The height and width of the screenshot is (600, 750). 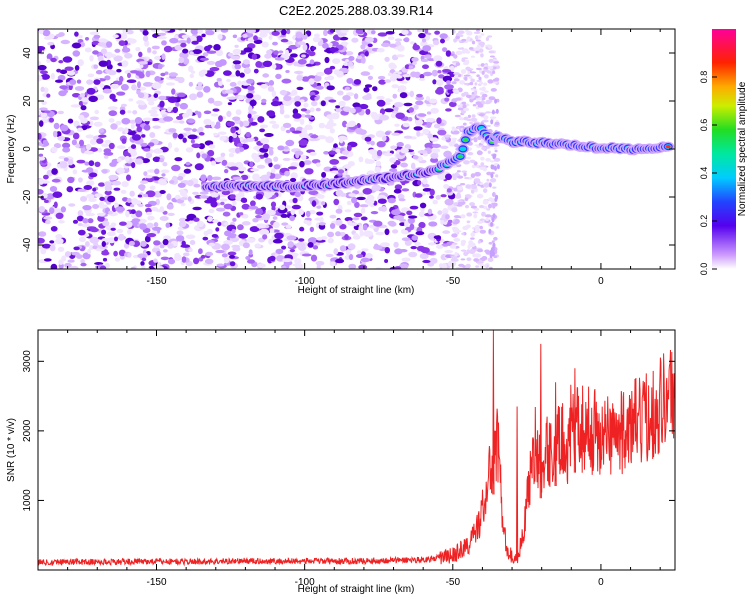 I want to click on snr-ytick-label: 2000, so click(x=27, y=430).